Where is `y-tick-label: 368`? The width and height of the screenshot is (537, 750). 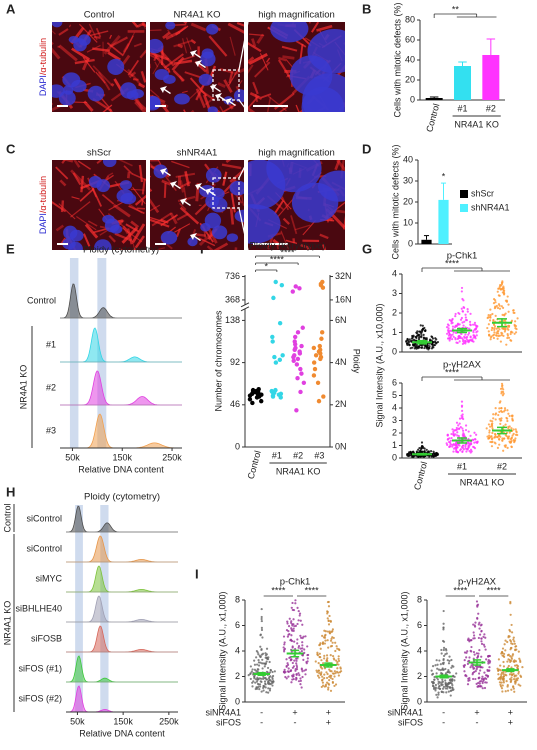 y-tick-label: 368 is located at coordinates (232, 299).